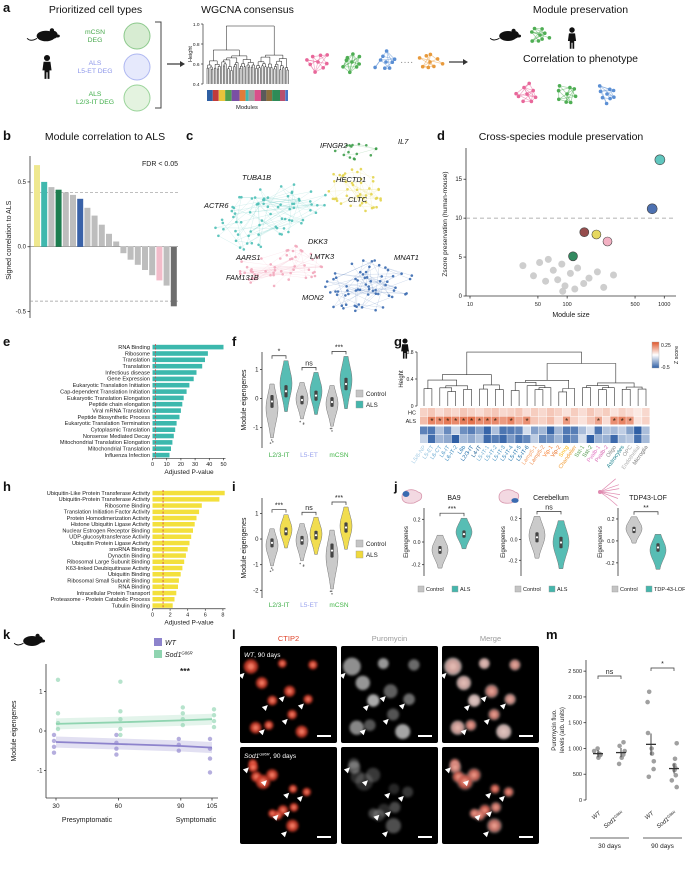  I want to click on correlation-bar, so click(137, 255).